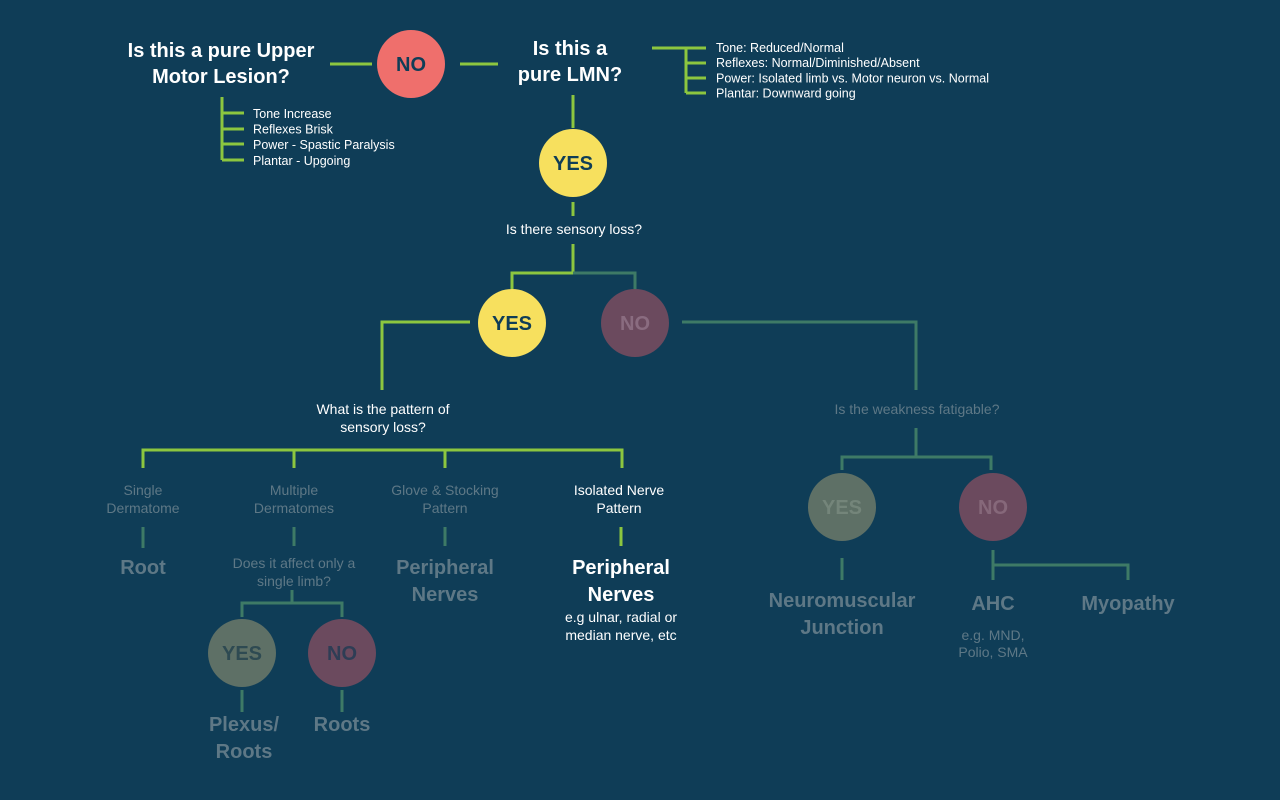 This screenshot has height=800, width=1280. Describe the element at coordinates (267, 603) in the screenshot. I see `limb-to-yes-line` at that location.